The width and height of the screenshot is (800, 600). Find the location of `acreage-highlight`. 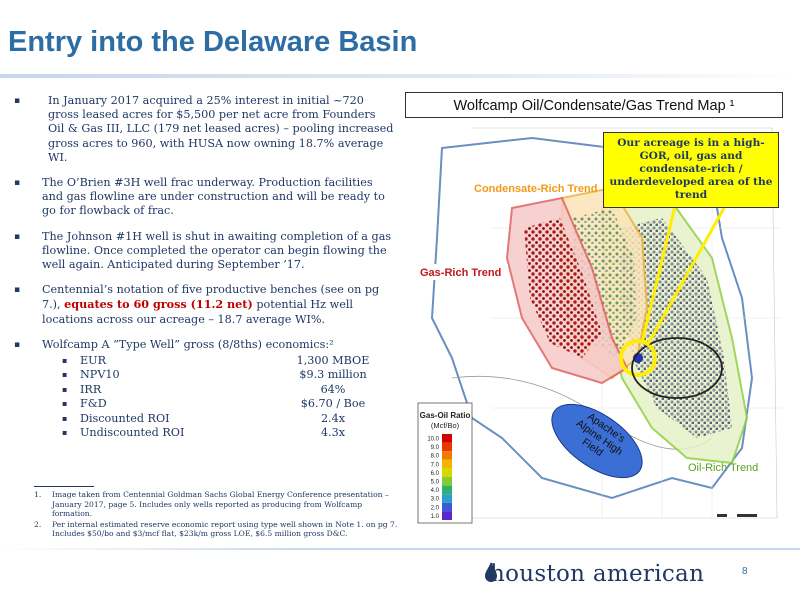

acreage-highlight is located at coordinates (672, 298).